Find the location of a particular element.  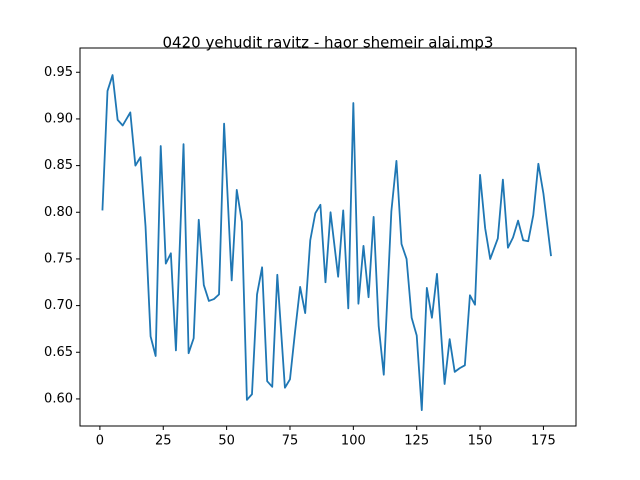

y-tick-label: 0.70 is located at coordinates (58, 305).